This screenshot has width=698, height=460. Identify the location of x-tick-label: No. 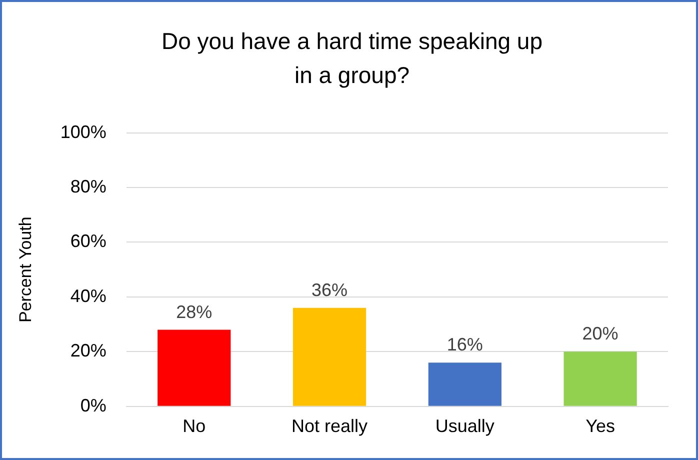
(194, 426).